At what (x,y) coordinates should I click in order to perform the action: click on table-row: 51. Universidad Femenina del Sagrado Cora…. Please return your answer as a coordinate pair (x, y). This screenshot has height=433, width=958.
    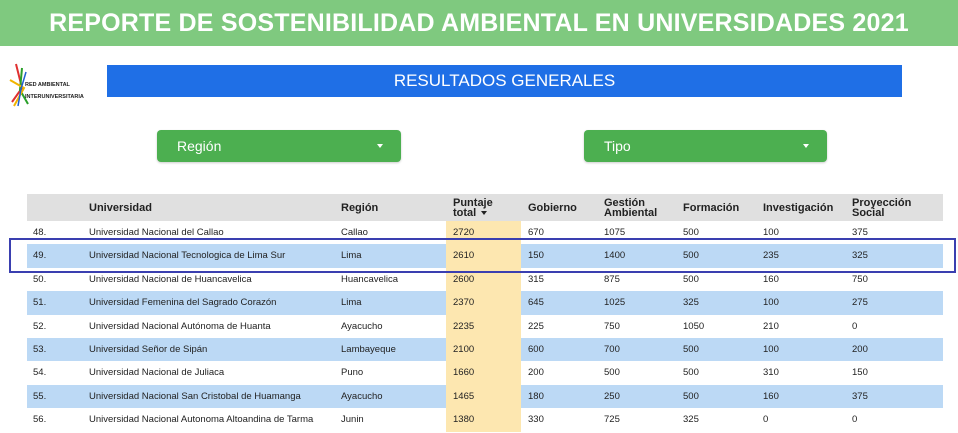
    Looking at the image, I should click on (485, 303).